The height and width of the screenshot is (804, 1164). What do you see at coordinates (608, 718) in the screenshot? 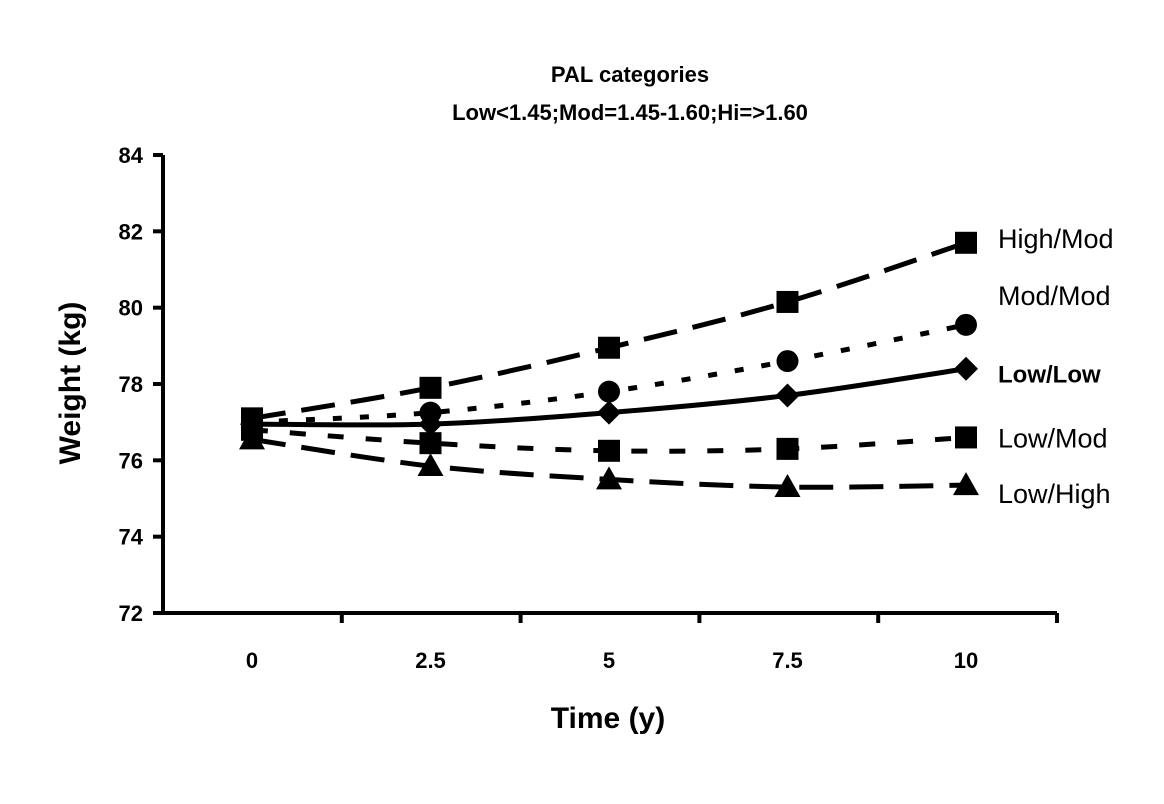
I see `x-axis-title: Time (y)` at bounding box center [608, 718].